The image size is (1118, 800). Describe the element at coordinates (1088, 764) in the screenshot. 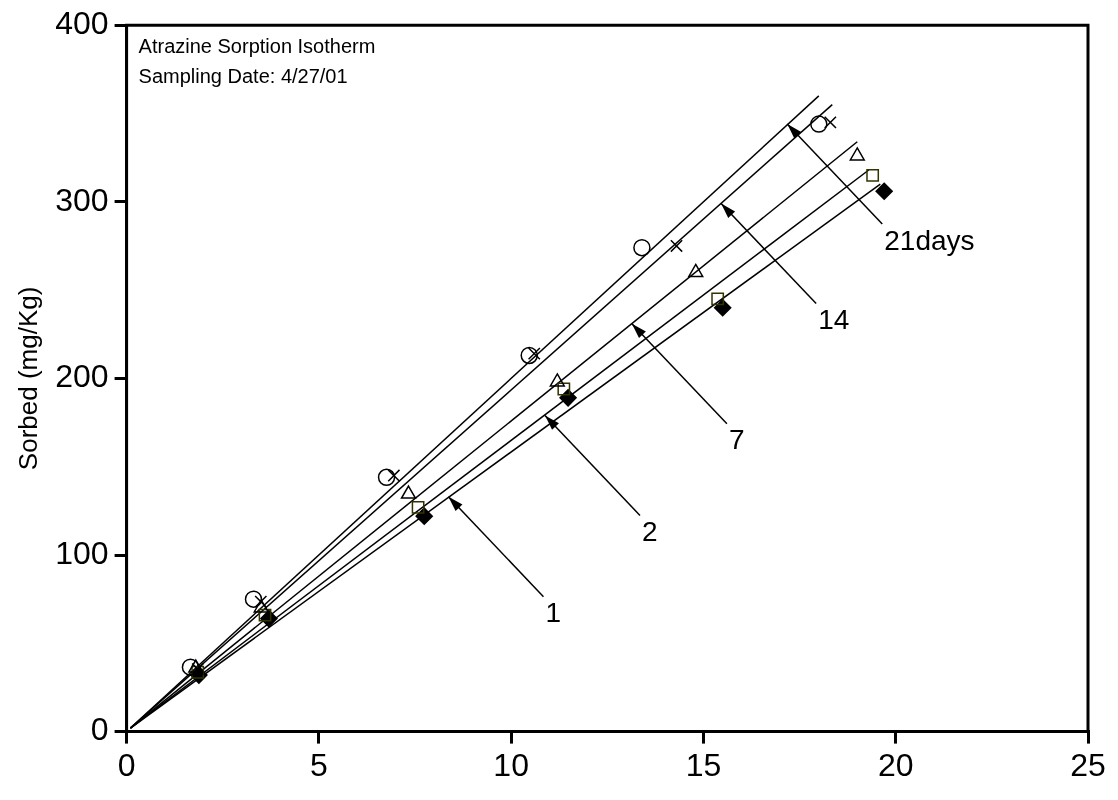

I see `x-tick-label: 25` at that location.